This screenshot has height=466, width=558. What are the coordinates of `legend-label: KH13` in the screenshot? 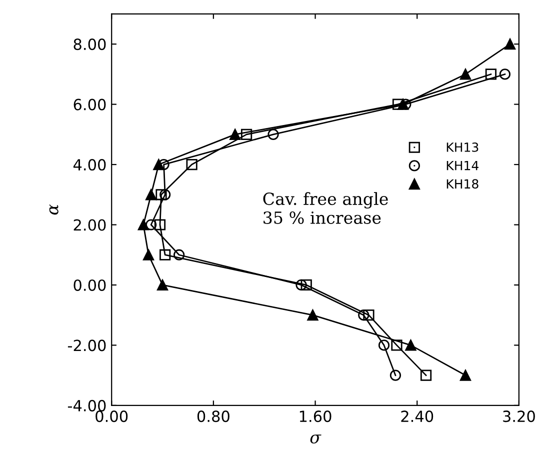 It's located at (462, 147).